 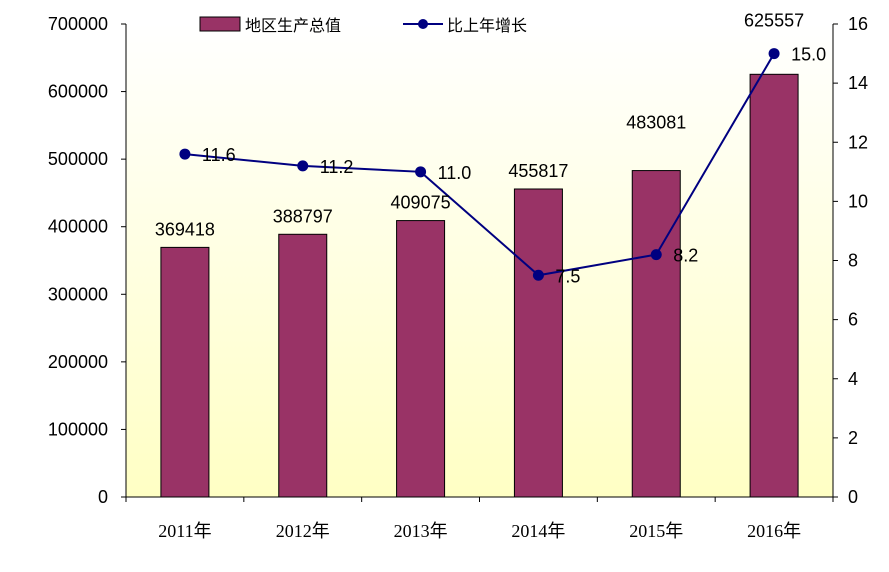 What do you see at coordinates (220, 24) in the screenshot?
I see `legend-swatch-bar` at bounding box center [220, 24].